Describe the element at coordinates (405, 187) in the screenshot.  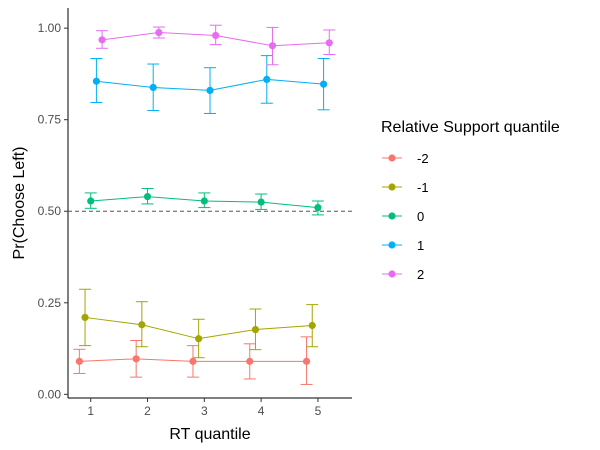
I see `legend-item--1: -1` at that location.